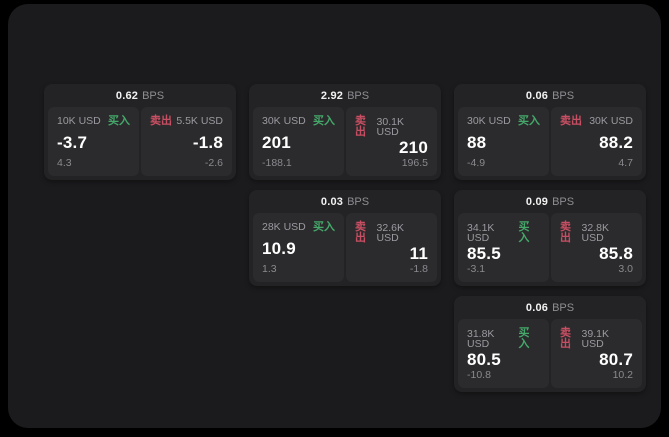  Describe the element at coordinates (413, 148) in the screenshot. I see `sell-price: 210` at that location.